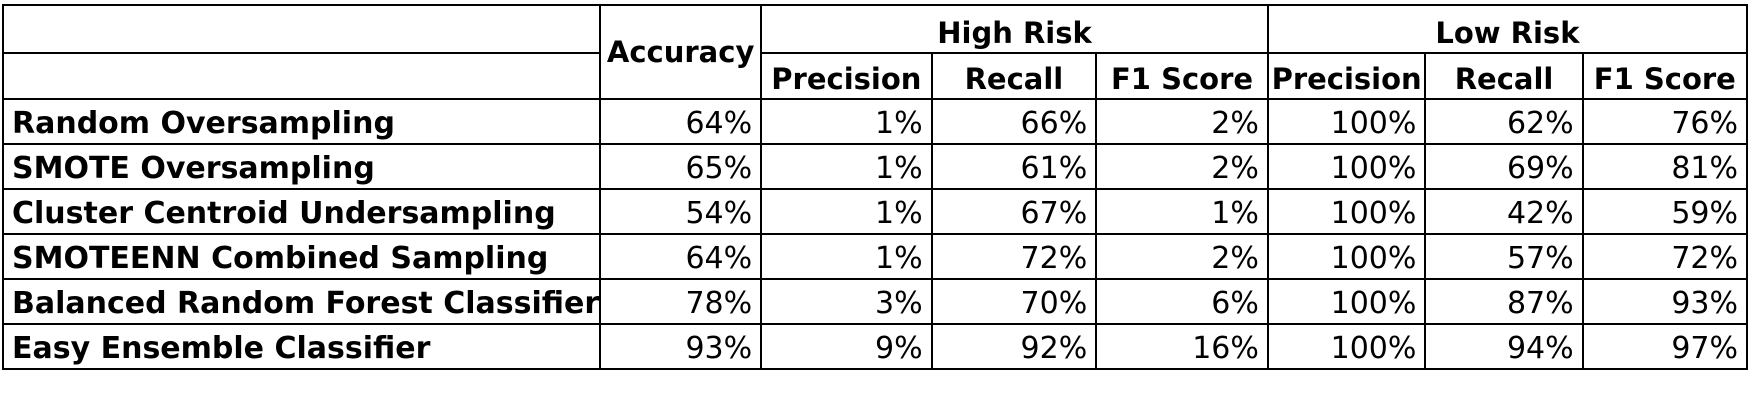 The height and width of the screenshot is (408, 1748). Describe the element at coordinates (1504, 301) in the screenshot. I see `low-recall-cell: 87%` at that location.